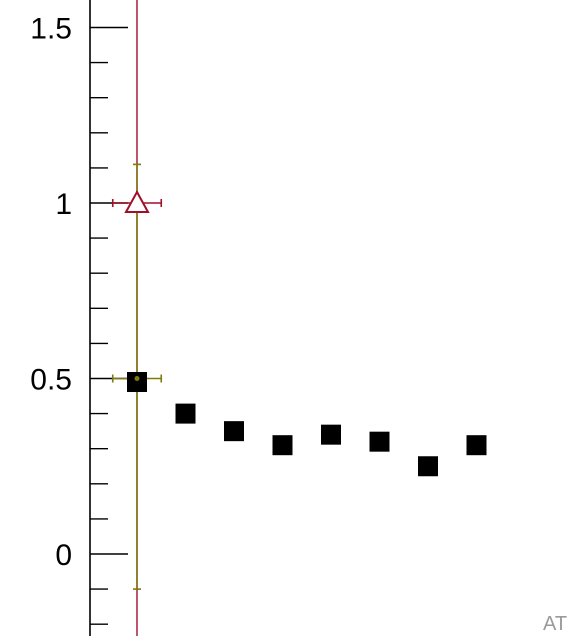  Describe the element at coordinates (51, 29) in the screenshot. I see `y-tick-label: 1.5` at that location.